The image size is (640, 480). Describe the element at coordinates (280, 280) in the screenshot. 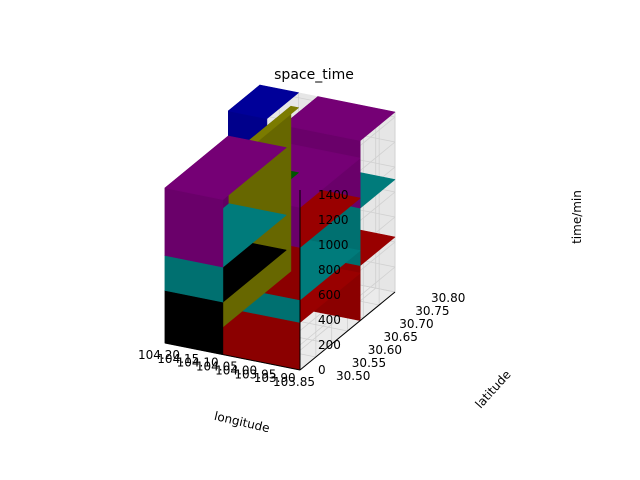

I see `axes-lines` at that location.